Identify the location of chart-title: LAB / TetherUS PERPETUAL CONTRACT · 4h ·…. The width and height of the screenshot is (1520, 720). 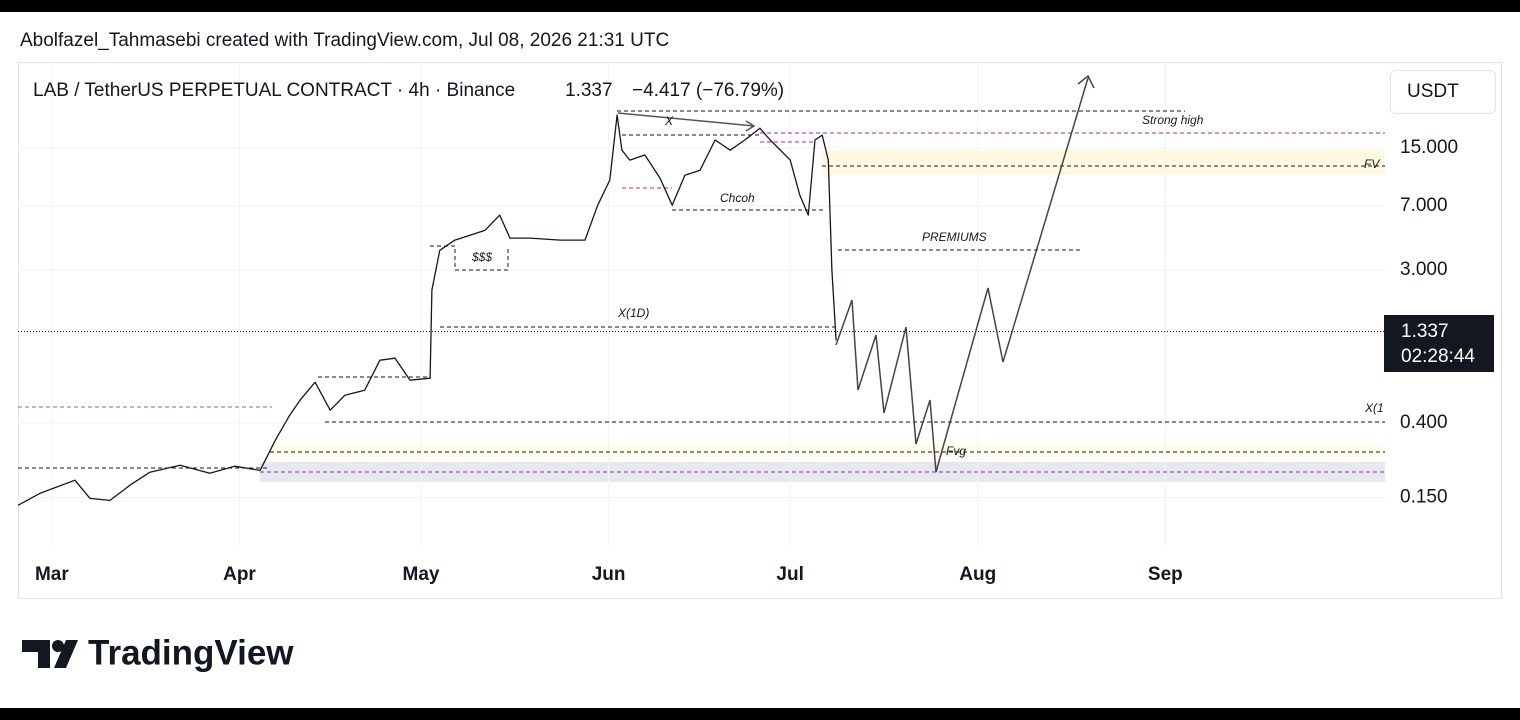
(274, 90).